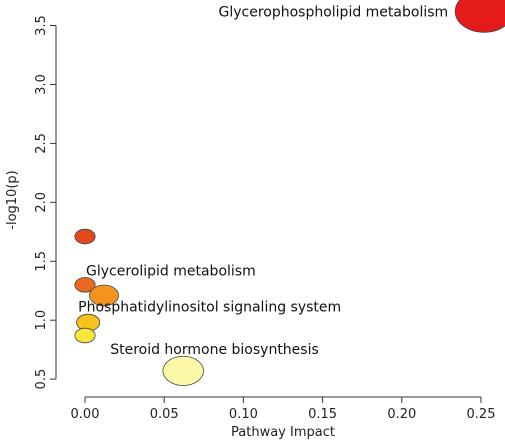 This screenshot has height=443, width=505. I want to click on x-tick-label: 0.20, so click(401, 414).